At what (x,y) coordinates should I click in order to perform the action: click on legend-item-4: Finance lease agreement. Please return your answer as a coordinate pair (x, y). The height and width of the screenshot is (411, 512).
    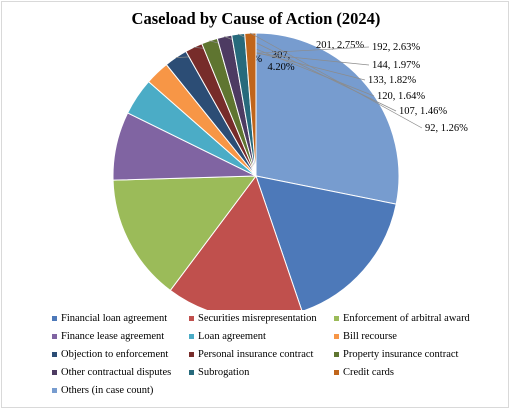
    Looking at the image, I should click on (120, 336).